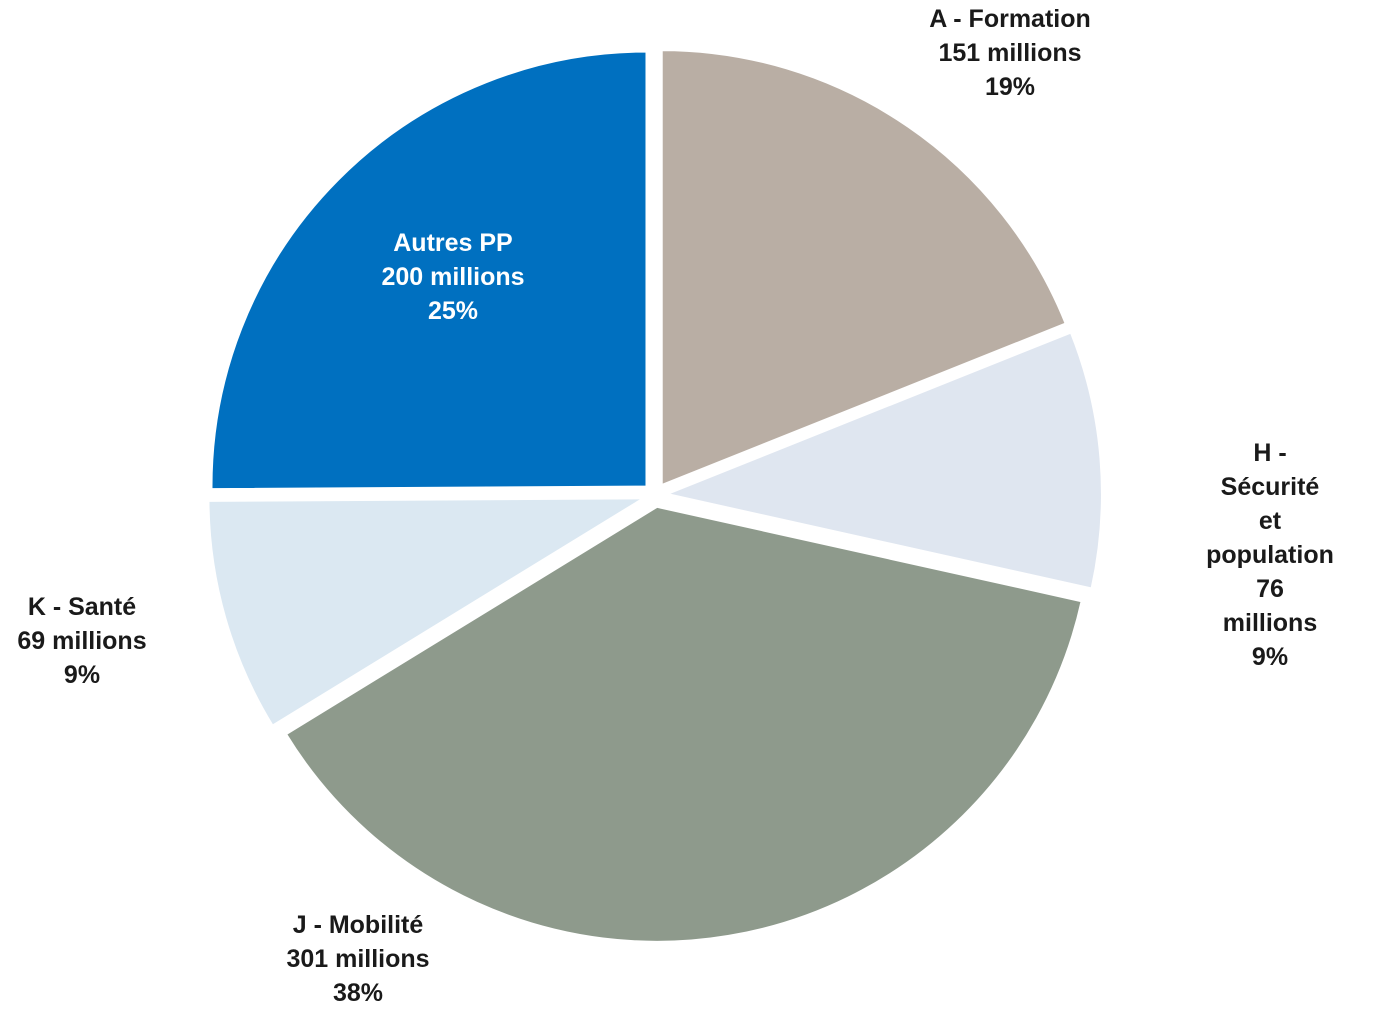 The image size is (1380, 1013). What do you see at coordinates (1270, 606) in the screenshot?
I see `value-label: 76 millions` at bounding box center [1270, 606].